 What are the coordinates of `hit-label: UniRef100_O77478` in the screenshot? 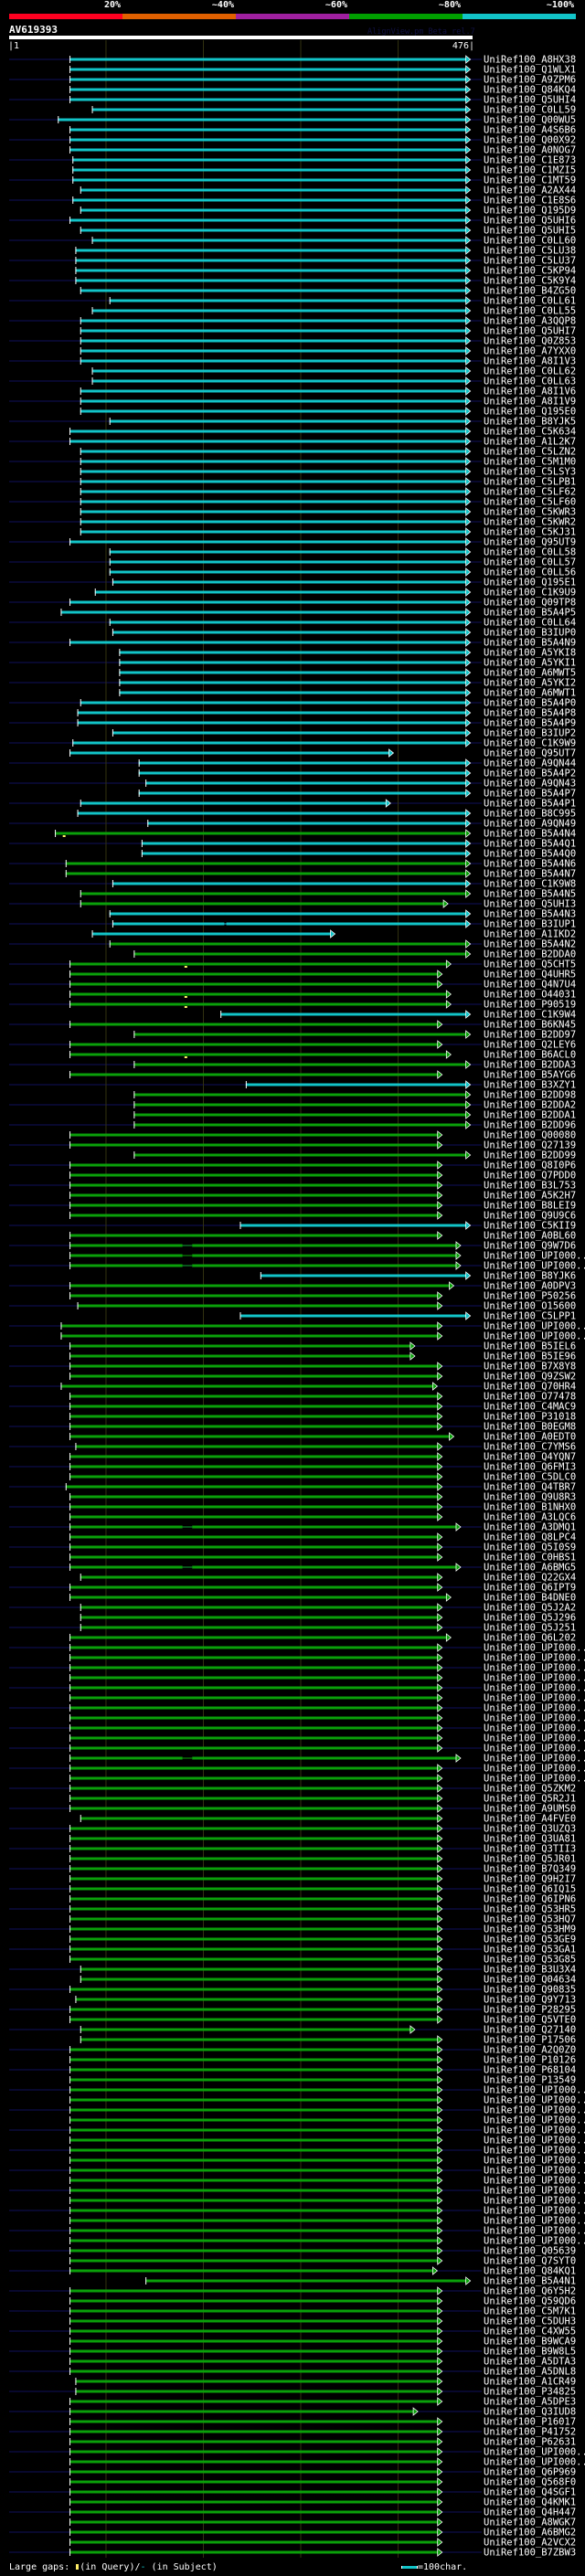 It's located at (530, 1397).